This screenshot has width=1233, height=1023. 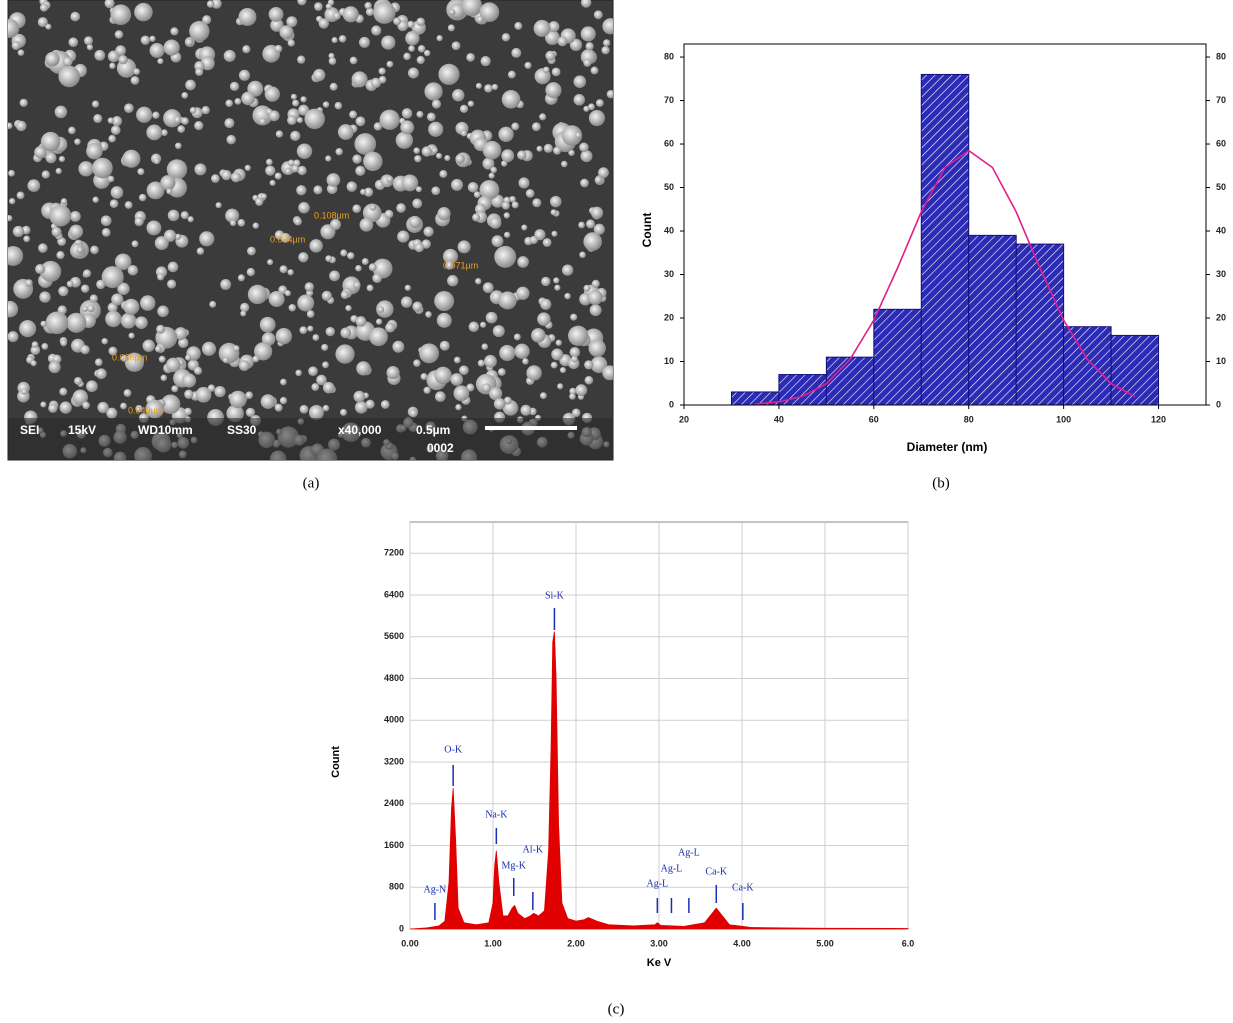 What do you see at coordinates (394, 553) in the screenshot?
I see `y-tick-label: 7200` at bounding box center [394, 553].